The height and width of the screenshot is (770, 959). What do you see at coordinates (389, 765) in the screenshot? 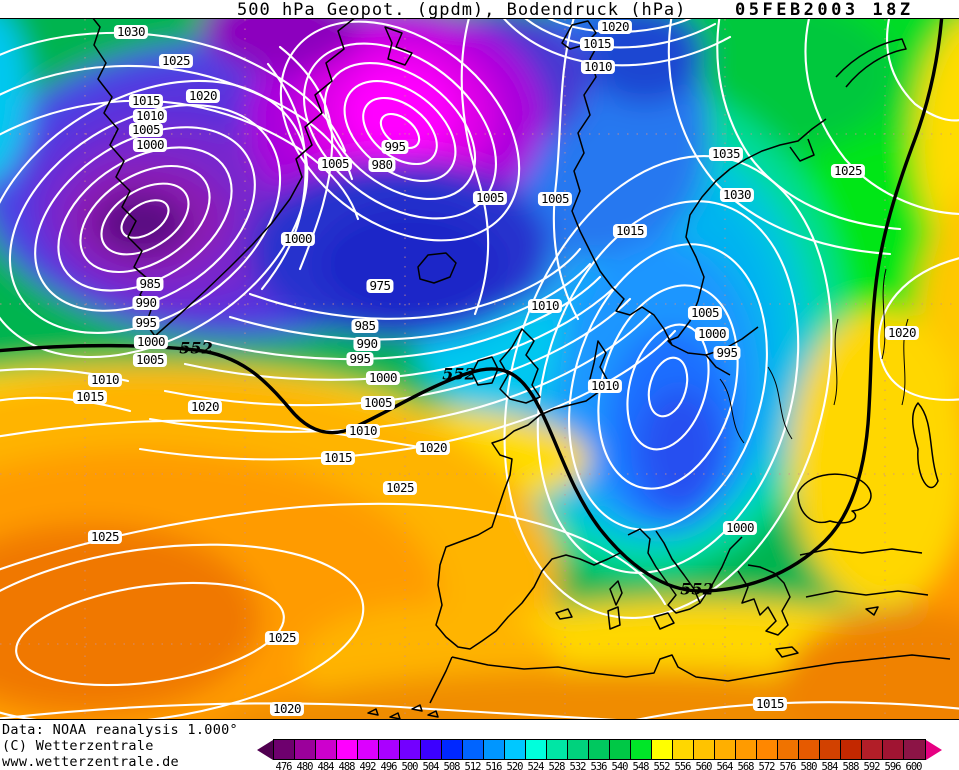
I see `colorbar-scale-value: 496` at bounding box center [389, 765].